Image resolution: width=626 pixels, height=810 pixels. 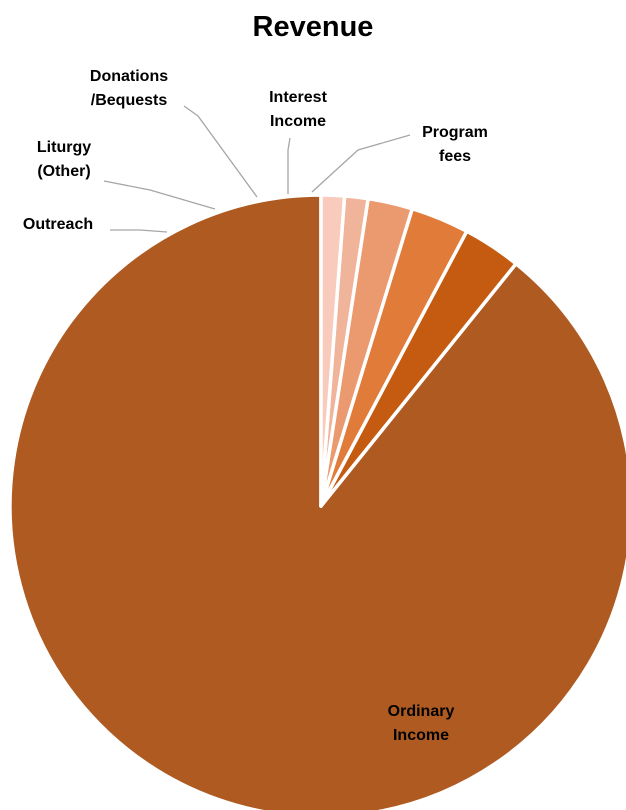 What do you see at coordinates (139, 231) in the screenshot?
I see `leader-line-outreach` at bounding box center [139, 231].